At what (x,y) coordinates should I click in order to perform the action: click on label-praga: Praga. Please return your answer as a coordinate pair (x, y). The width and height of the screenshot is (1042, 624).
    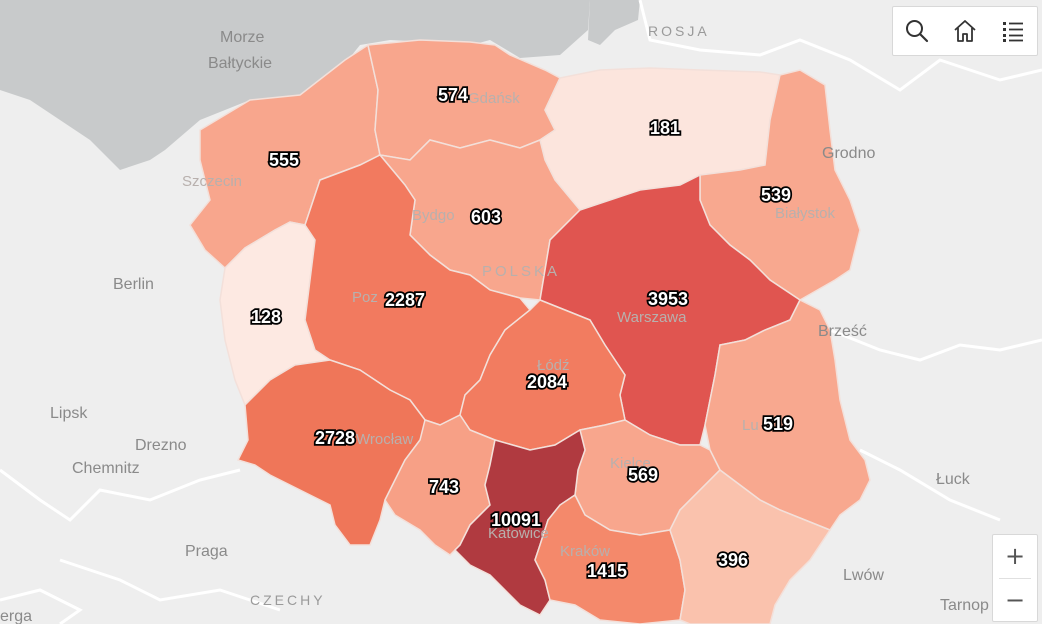
    Looking at the image, I should click on (206, 551).